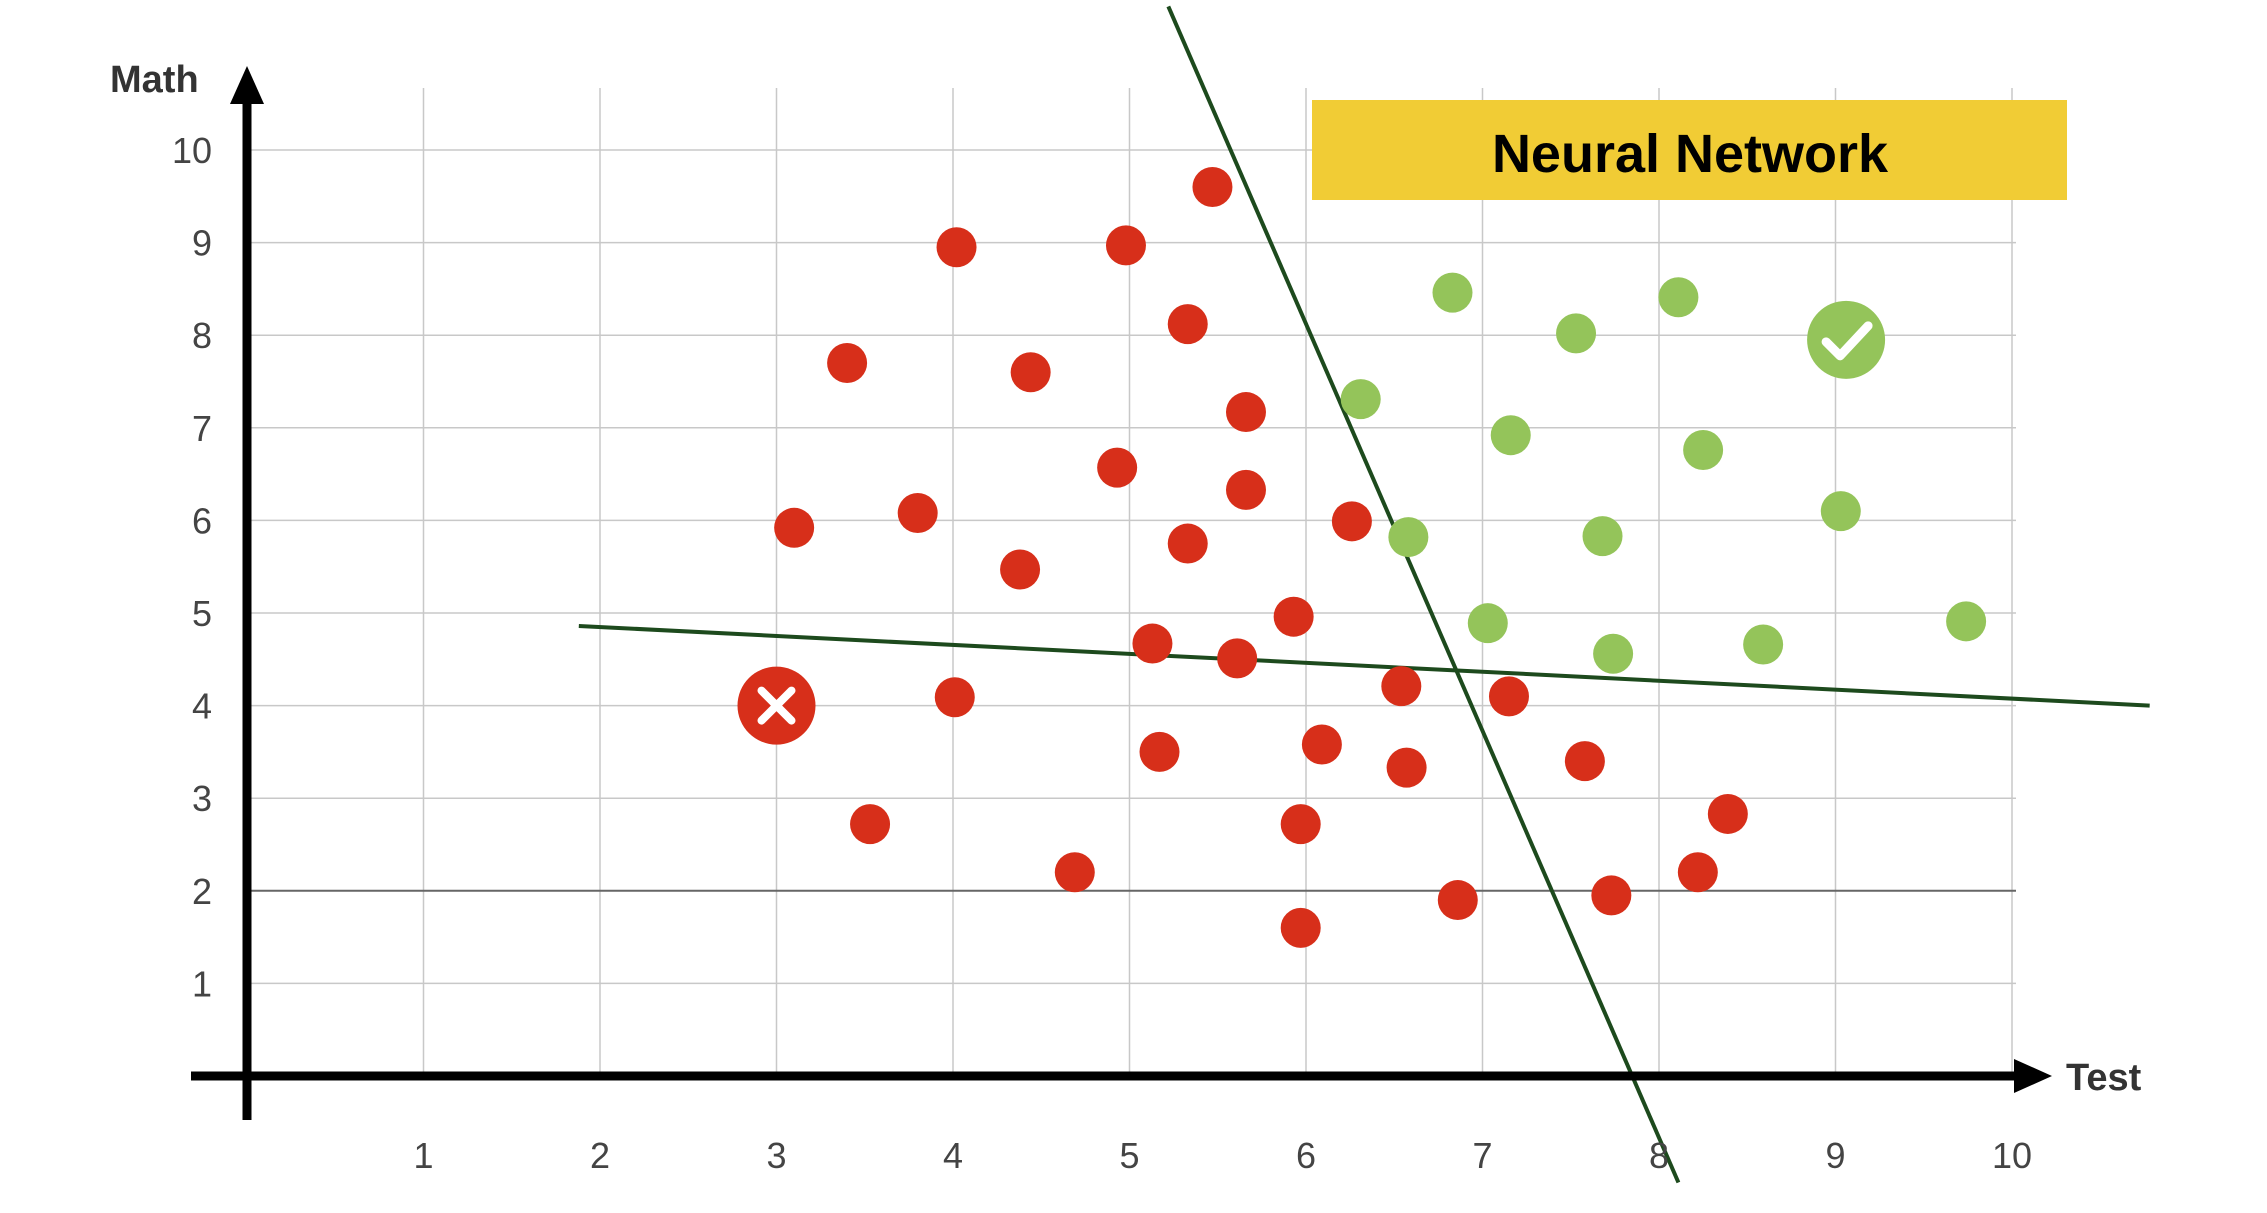 This screenshot has height=1213, width=2267. I want to click on chart-title-banner: Neural Network, so click(1689, 150).